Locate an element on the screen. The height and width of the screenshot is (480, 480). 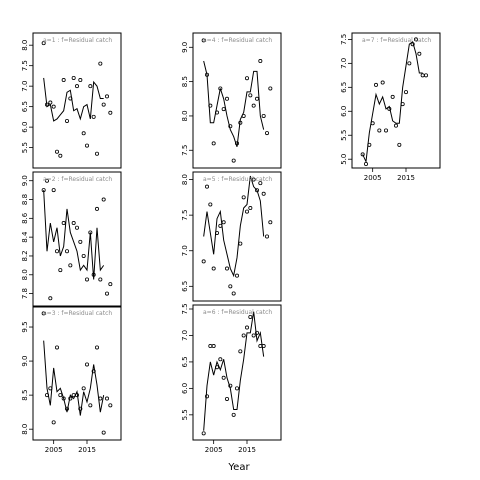
y-tick-label: 9.5 is located at coordinates (25, 326).